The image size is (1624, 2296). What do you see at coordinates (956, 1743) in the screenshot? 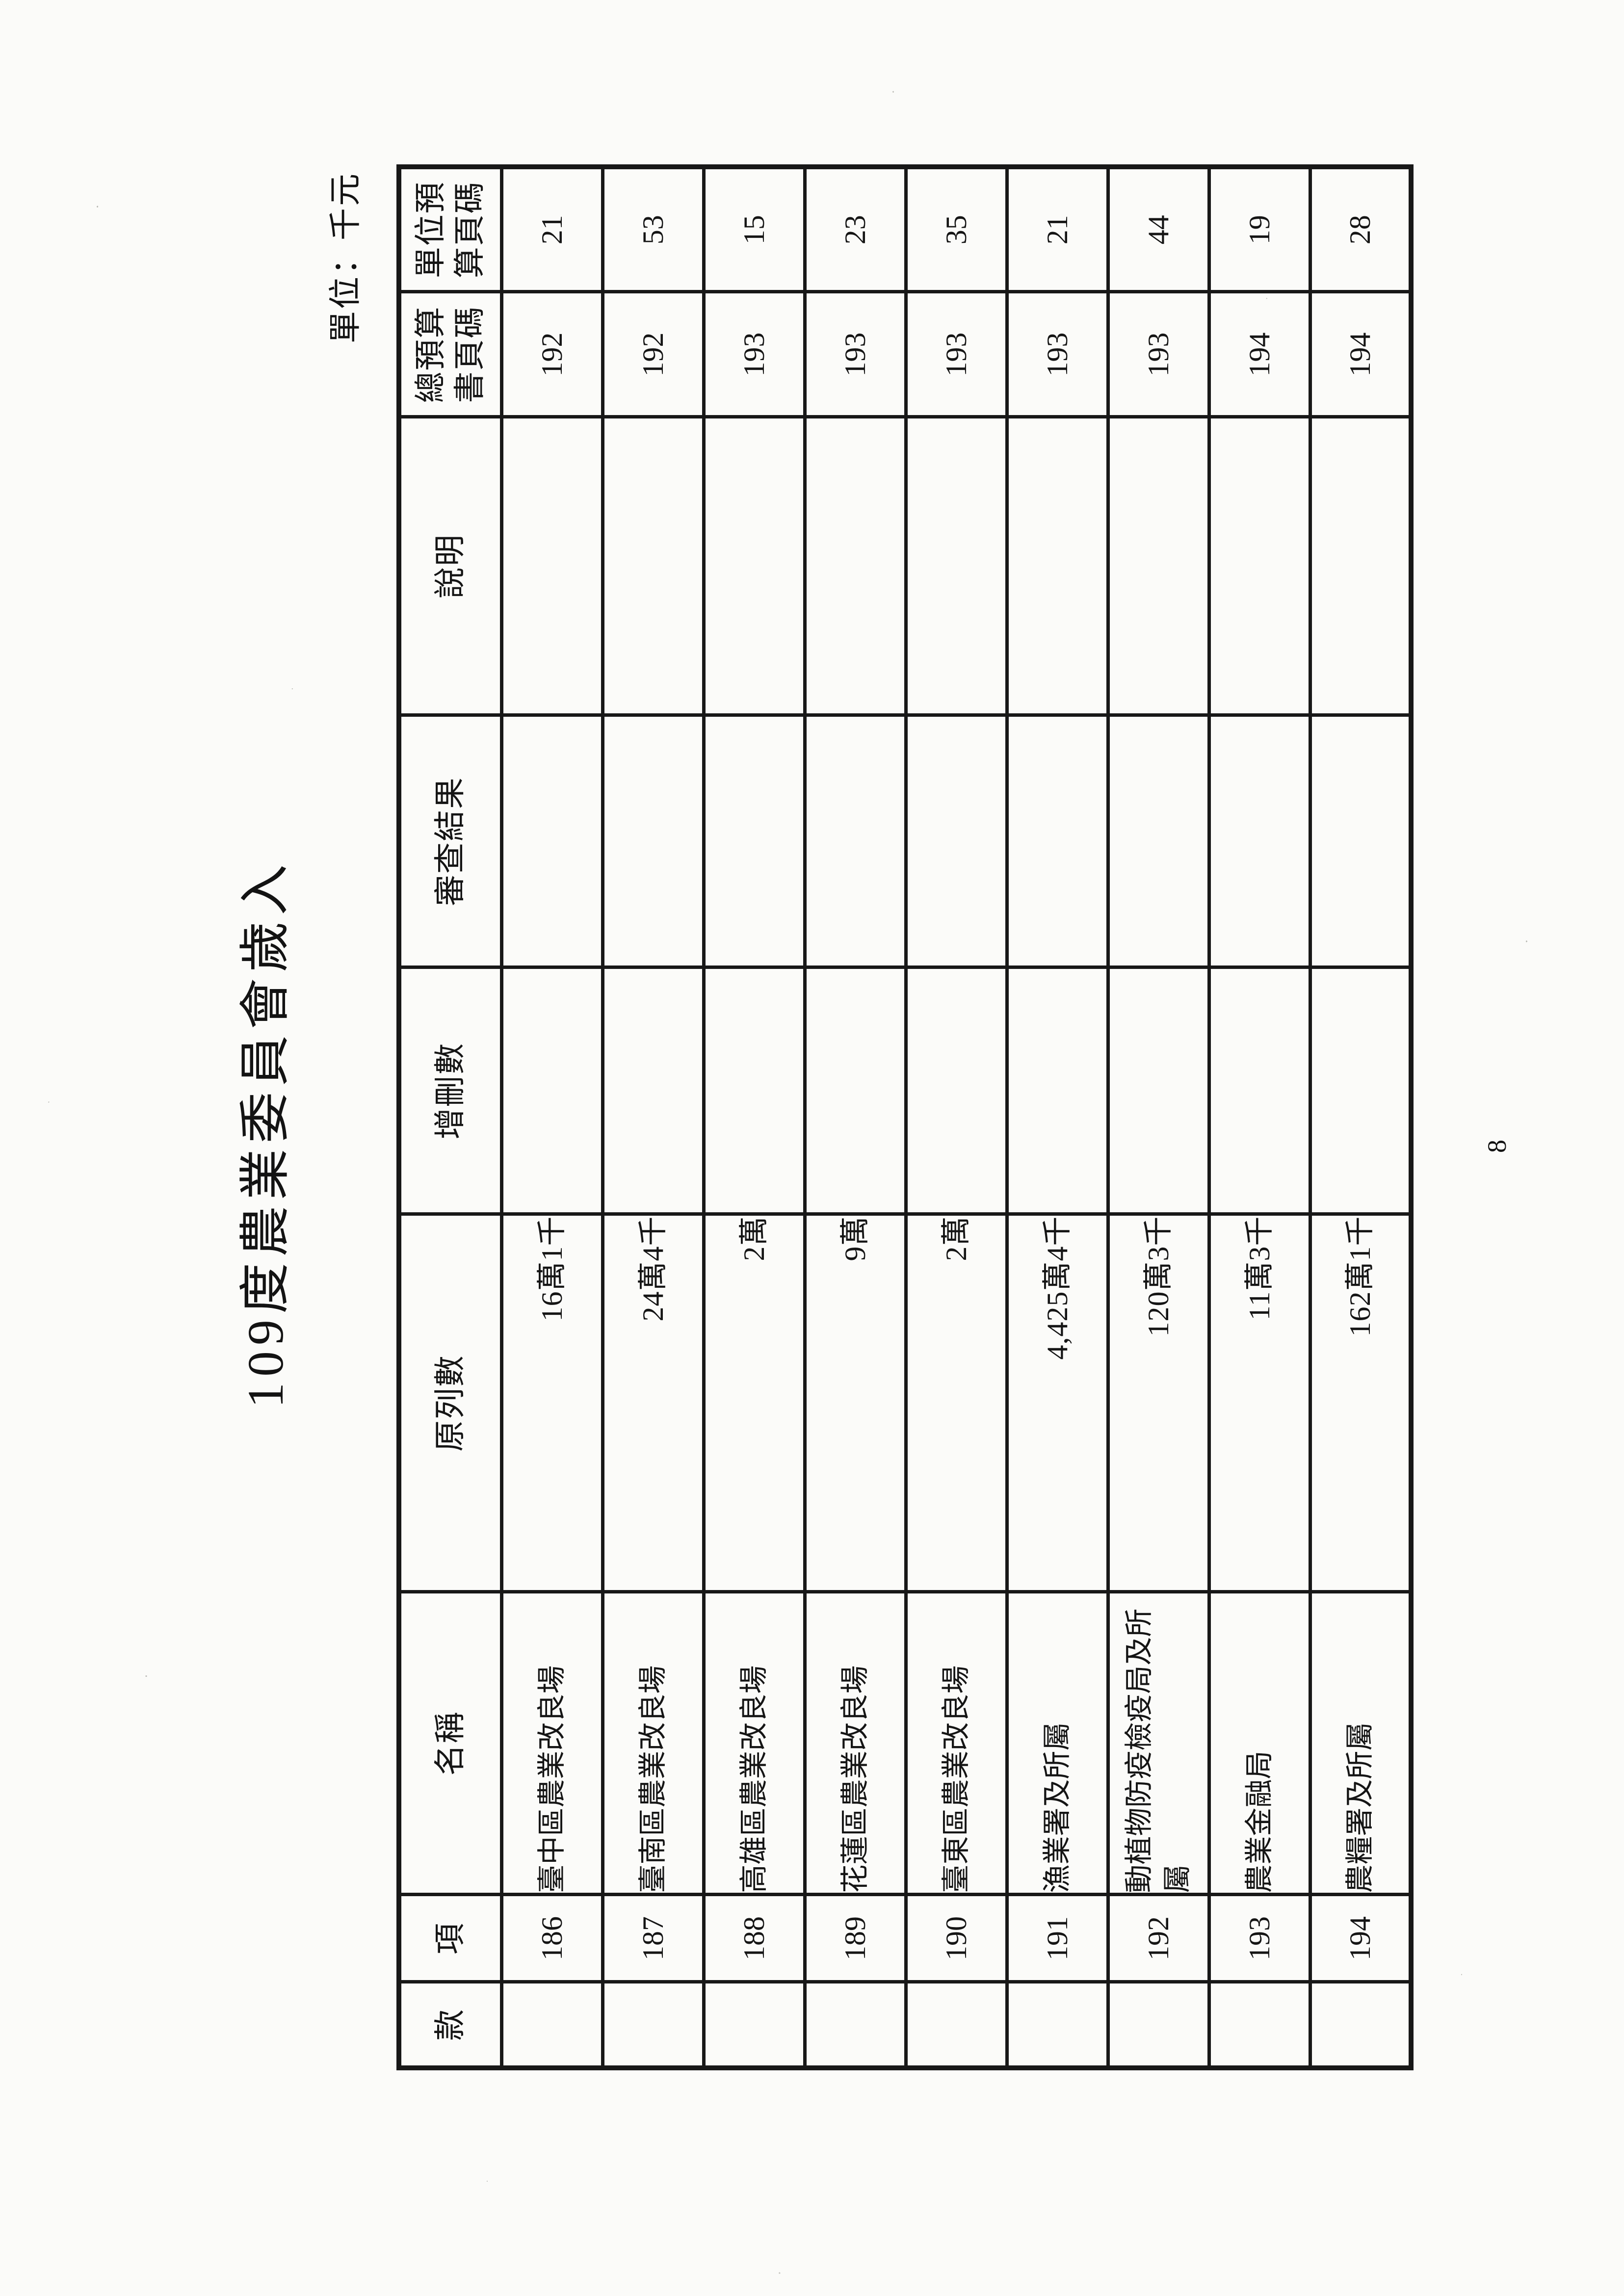
I see `cell-name: 臺東區農業改良場` at bounding box center [956, 1743].